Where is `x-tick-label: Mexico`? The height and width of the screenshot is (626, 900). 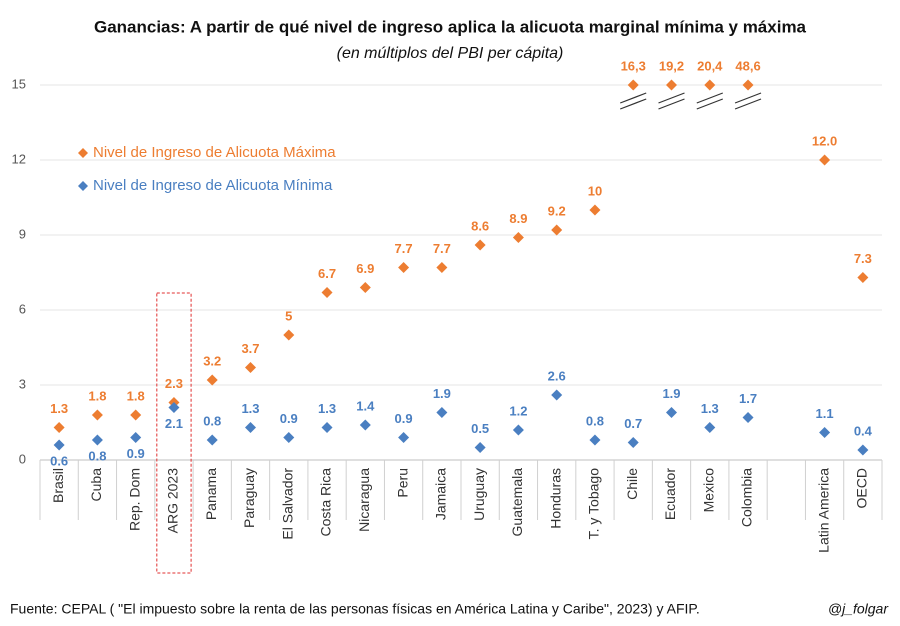 x-tick-label: Mexico is located at coordinates (708, 490).